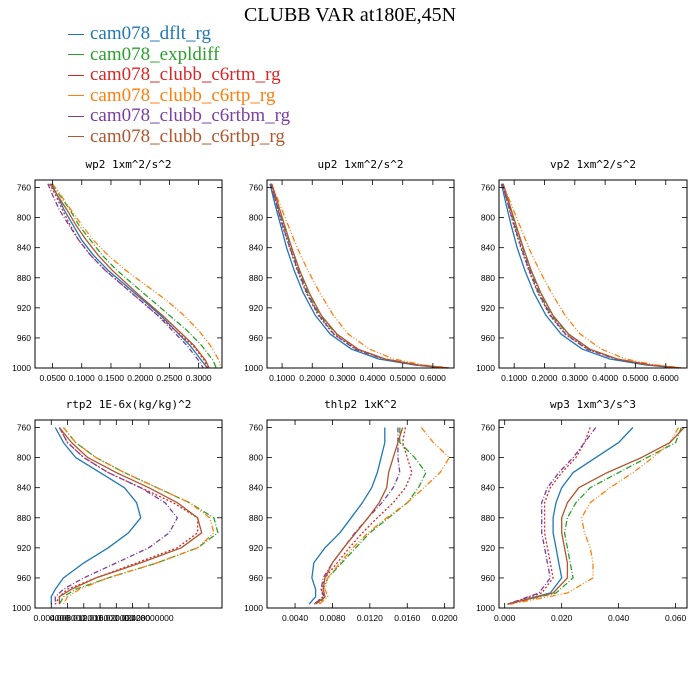 The height and width of the screenshot is (700, 700). Describe the element at coordinates (445, 618) in the screenshot. I see `x-tick-label: 0.0200` at that location.